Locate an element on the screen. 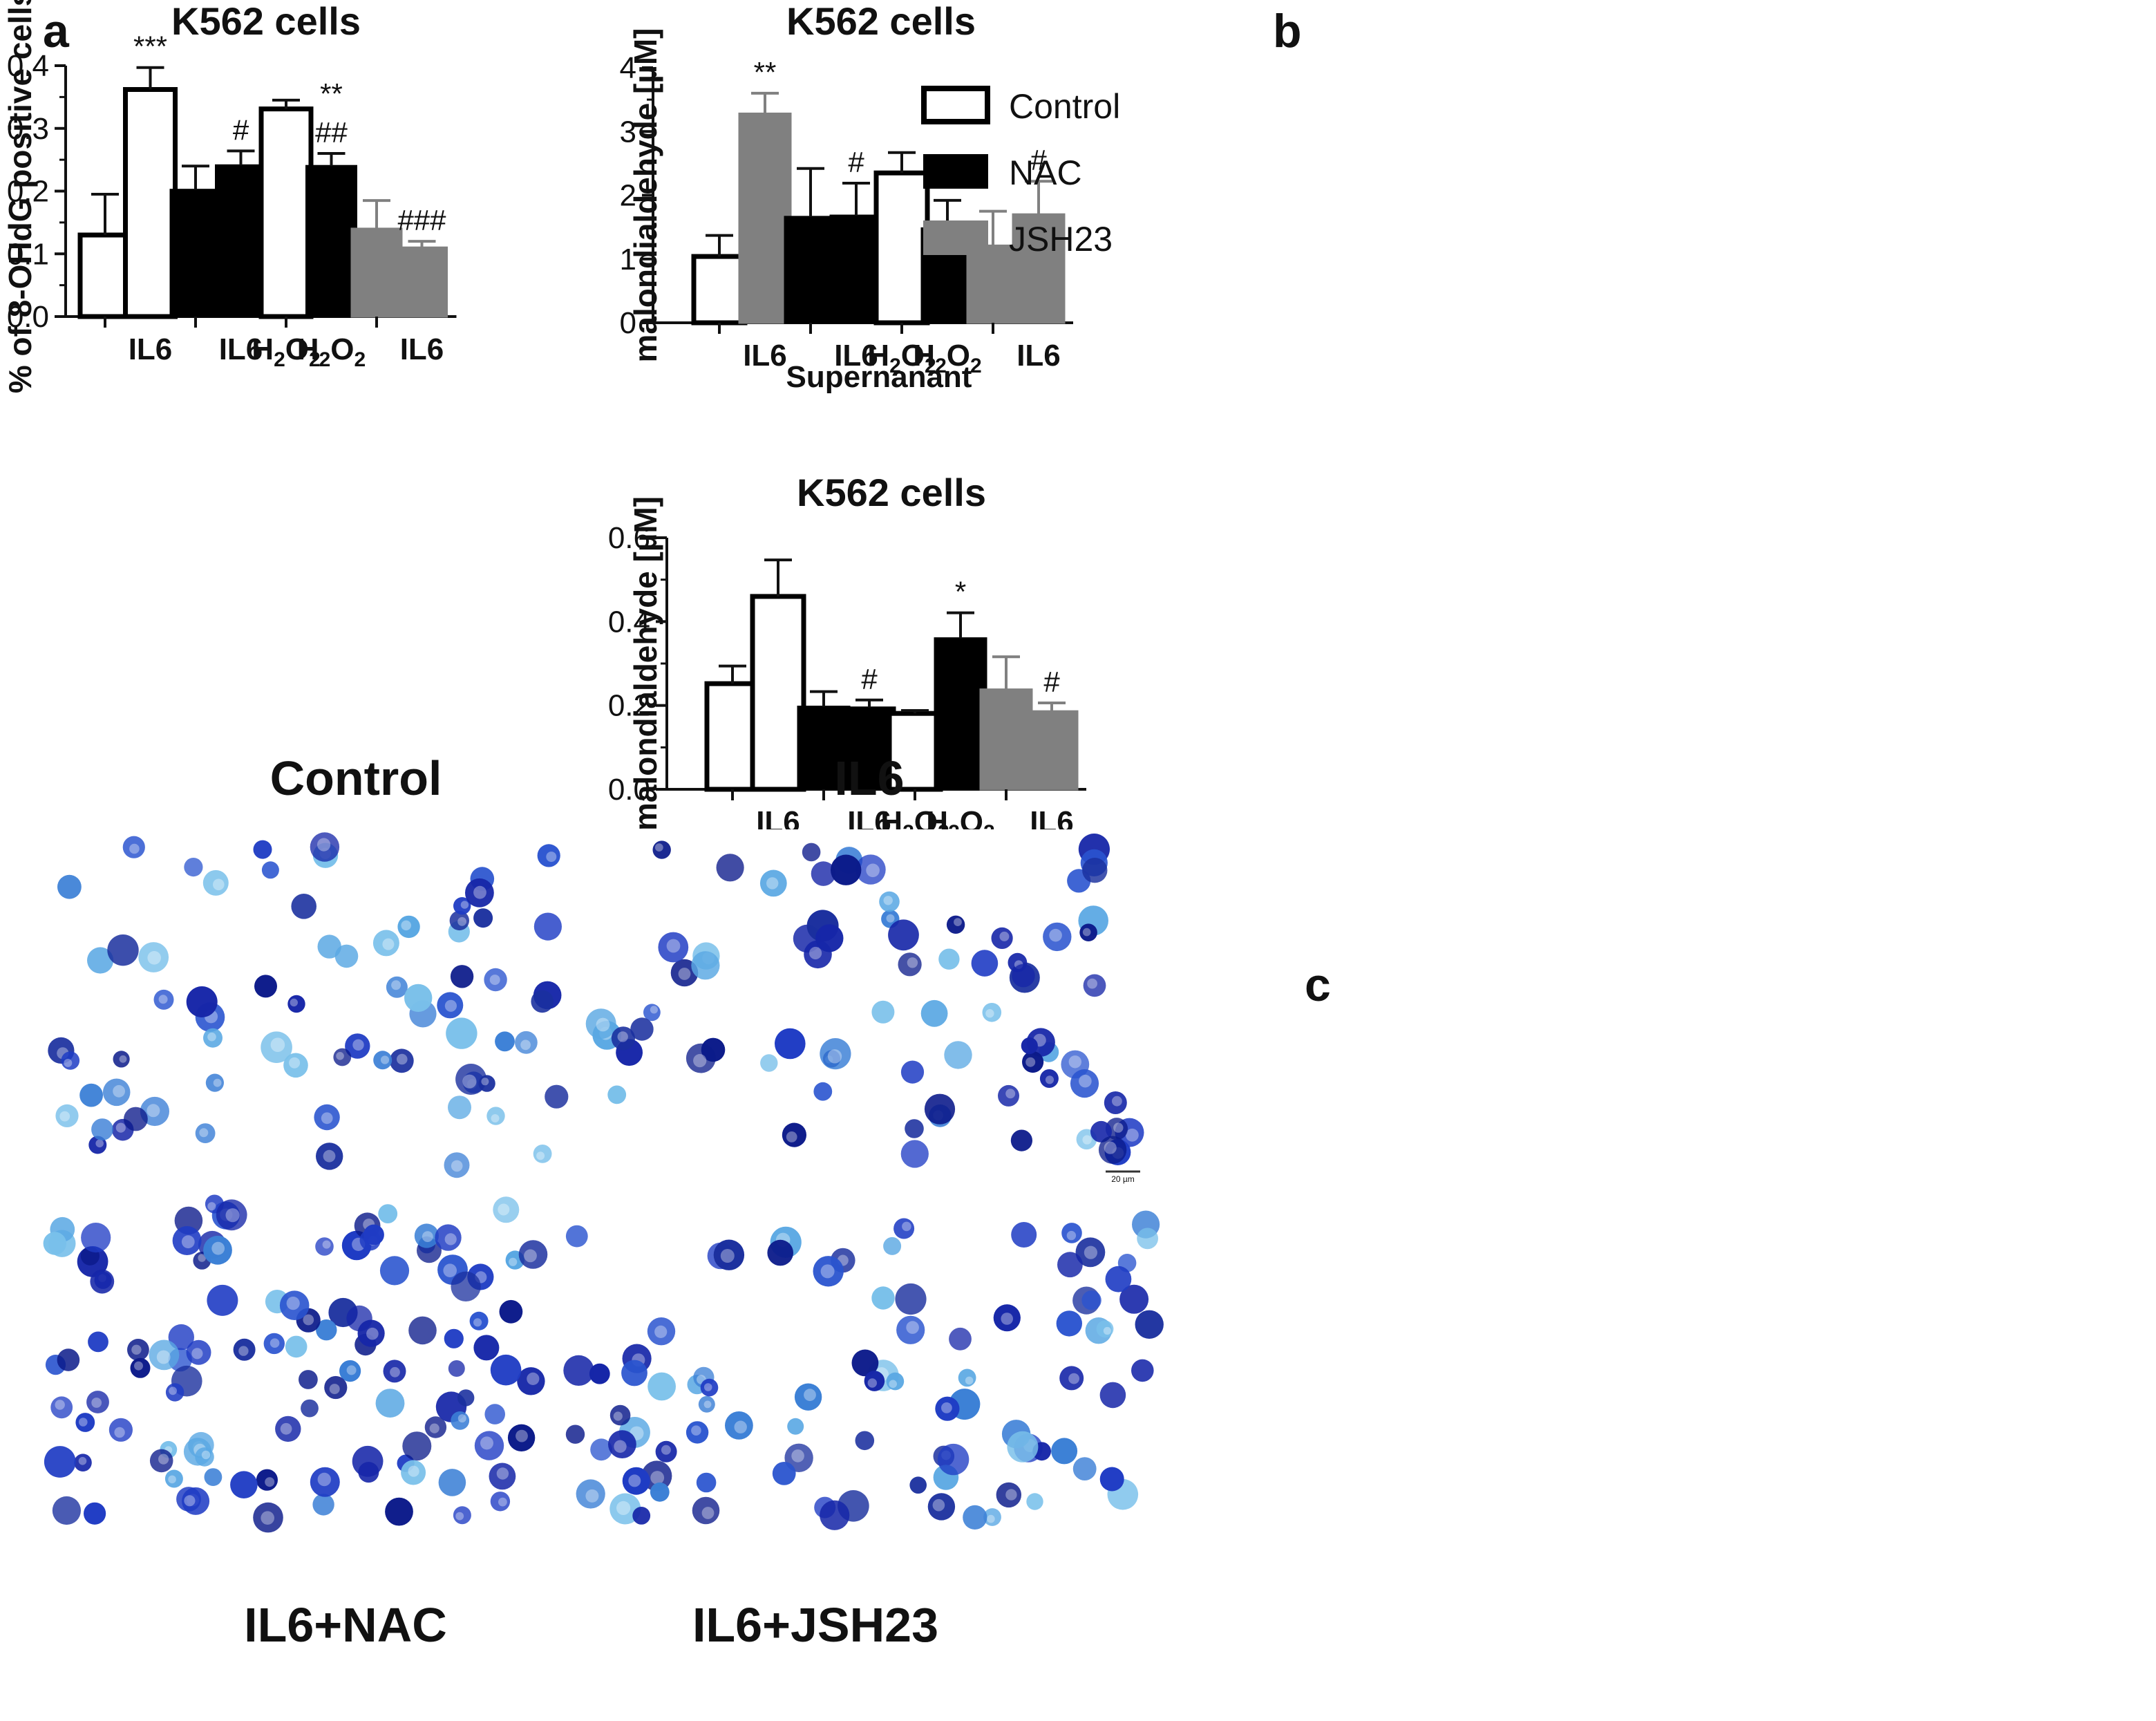  y-tick-label: 0.0 is located at coordinates (28, 317).